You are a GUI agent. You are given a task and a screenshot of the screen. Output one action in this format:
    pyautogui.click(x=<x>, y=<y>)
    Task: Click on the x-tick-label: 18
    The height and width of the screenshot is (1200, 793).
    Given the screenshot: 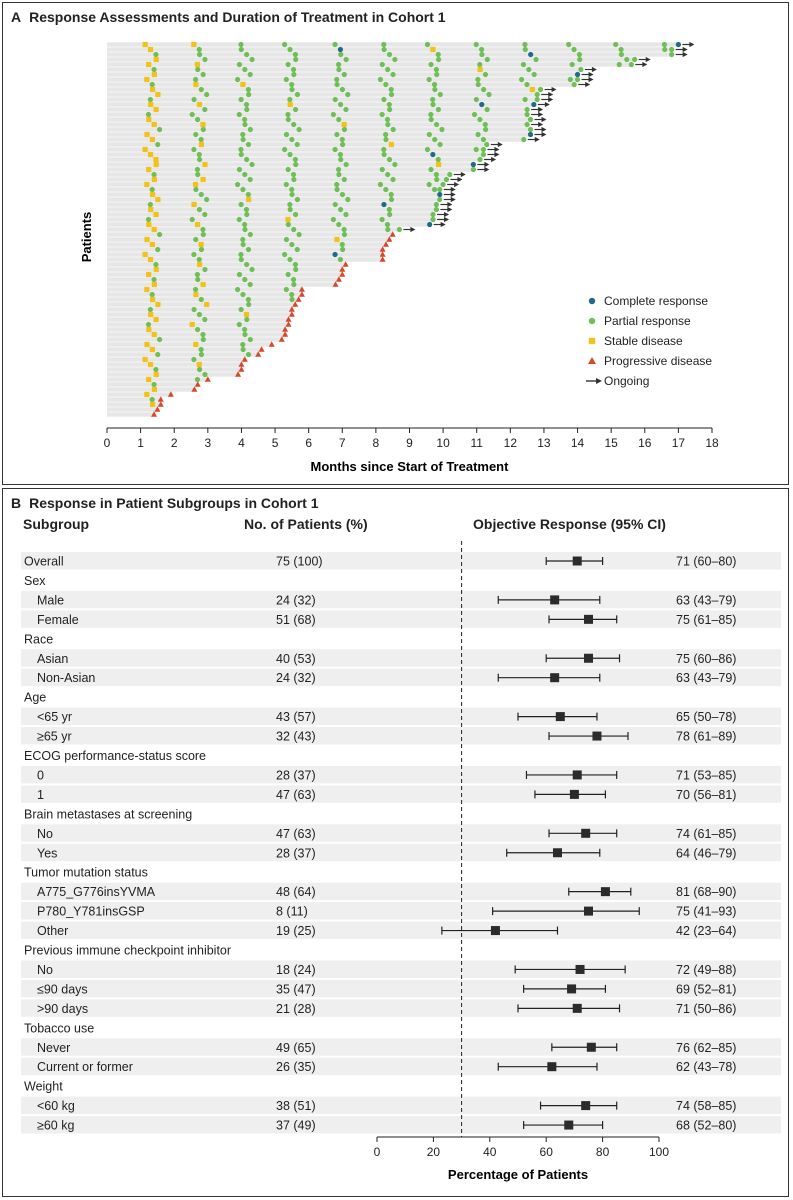 What is the action you would take?
    pyautogui.click(x=712, y=443)
    